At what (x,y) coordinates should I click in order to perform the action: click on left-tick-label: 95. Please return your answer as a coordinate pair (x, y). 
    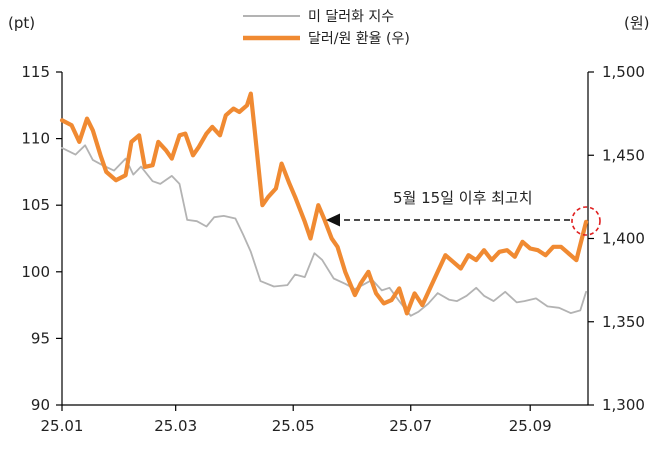
    Looking at the image, I should click on (40, 338).